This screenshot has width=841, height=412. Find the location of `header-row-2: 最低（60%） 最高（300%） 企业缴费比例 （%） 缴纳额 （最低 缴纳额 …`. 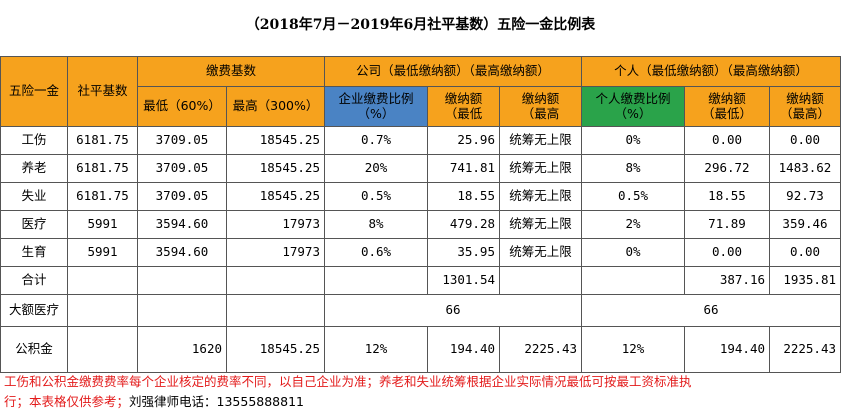

header-row-2: 最低（60%） 最高（300%） 企业缴费比例 （%） 缴纳额 （最低 缴纳额 … is located at coordinates (421, 106).